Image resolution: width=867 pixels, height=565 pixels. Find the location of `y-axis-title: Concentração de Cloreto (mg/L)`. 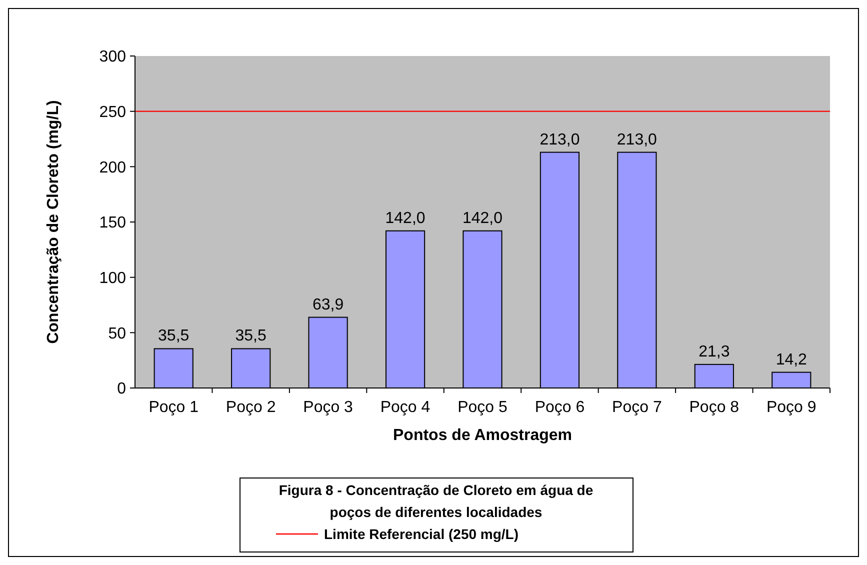

y-axis-title: Concentração de Cloreto (mg/L) is located at coordinates (53, 222).